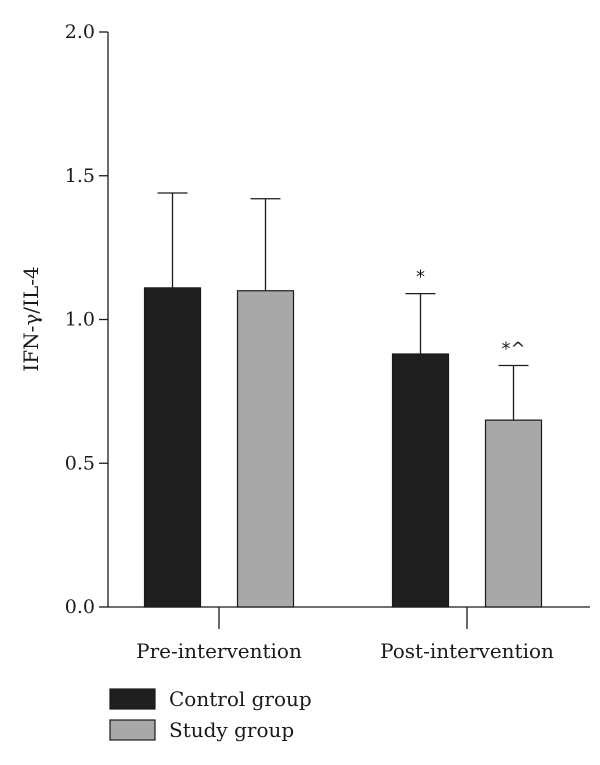 The image size is (600, 765). What do you see at coordinates (80, 320) in the screenshot?
I see `y-tick-label: 1.0` at bounding box center [80, 320].